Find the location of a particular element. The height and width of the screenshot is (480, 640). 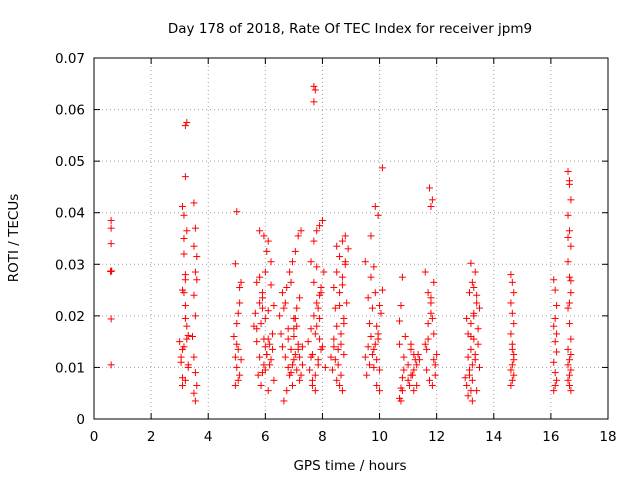

y-tick-labels: 0 0.01 0.02 0.03 0.04 0.05 0.06 0.07 is located at coordinates (70, 239).